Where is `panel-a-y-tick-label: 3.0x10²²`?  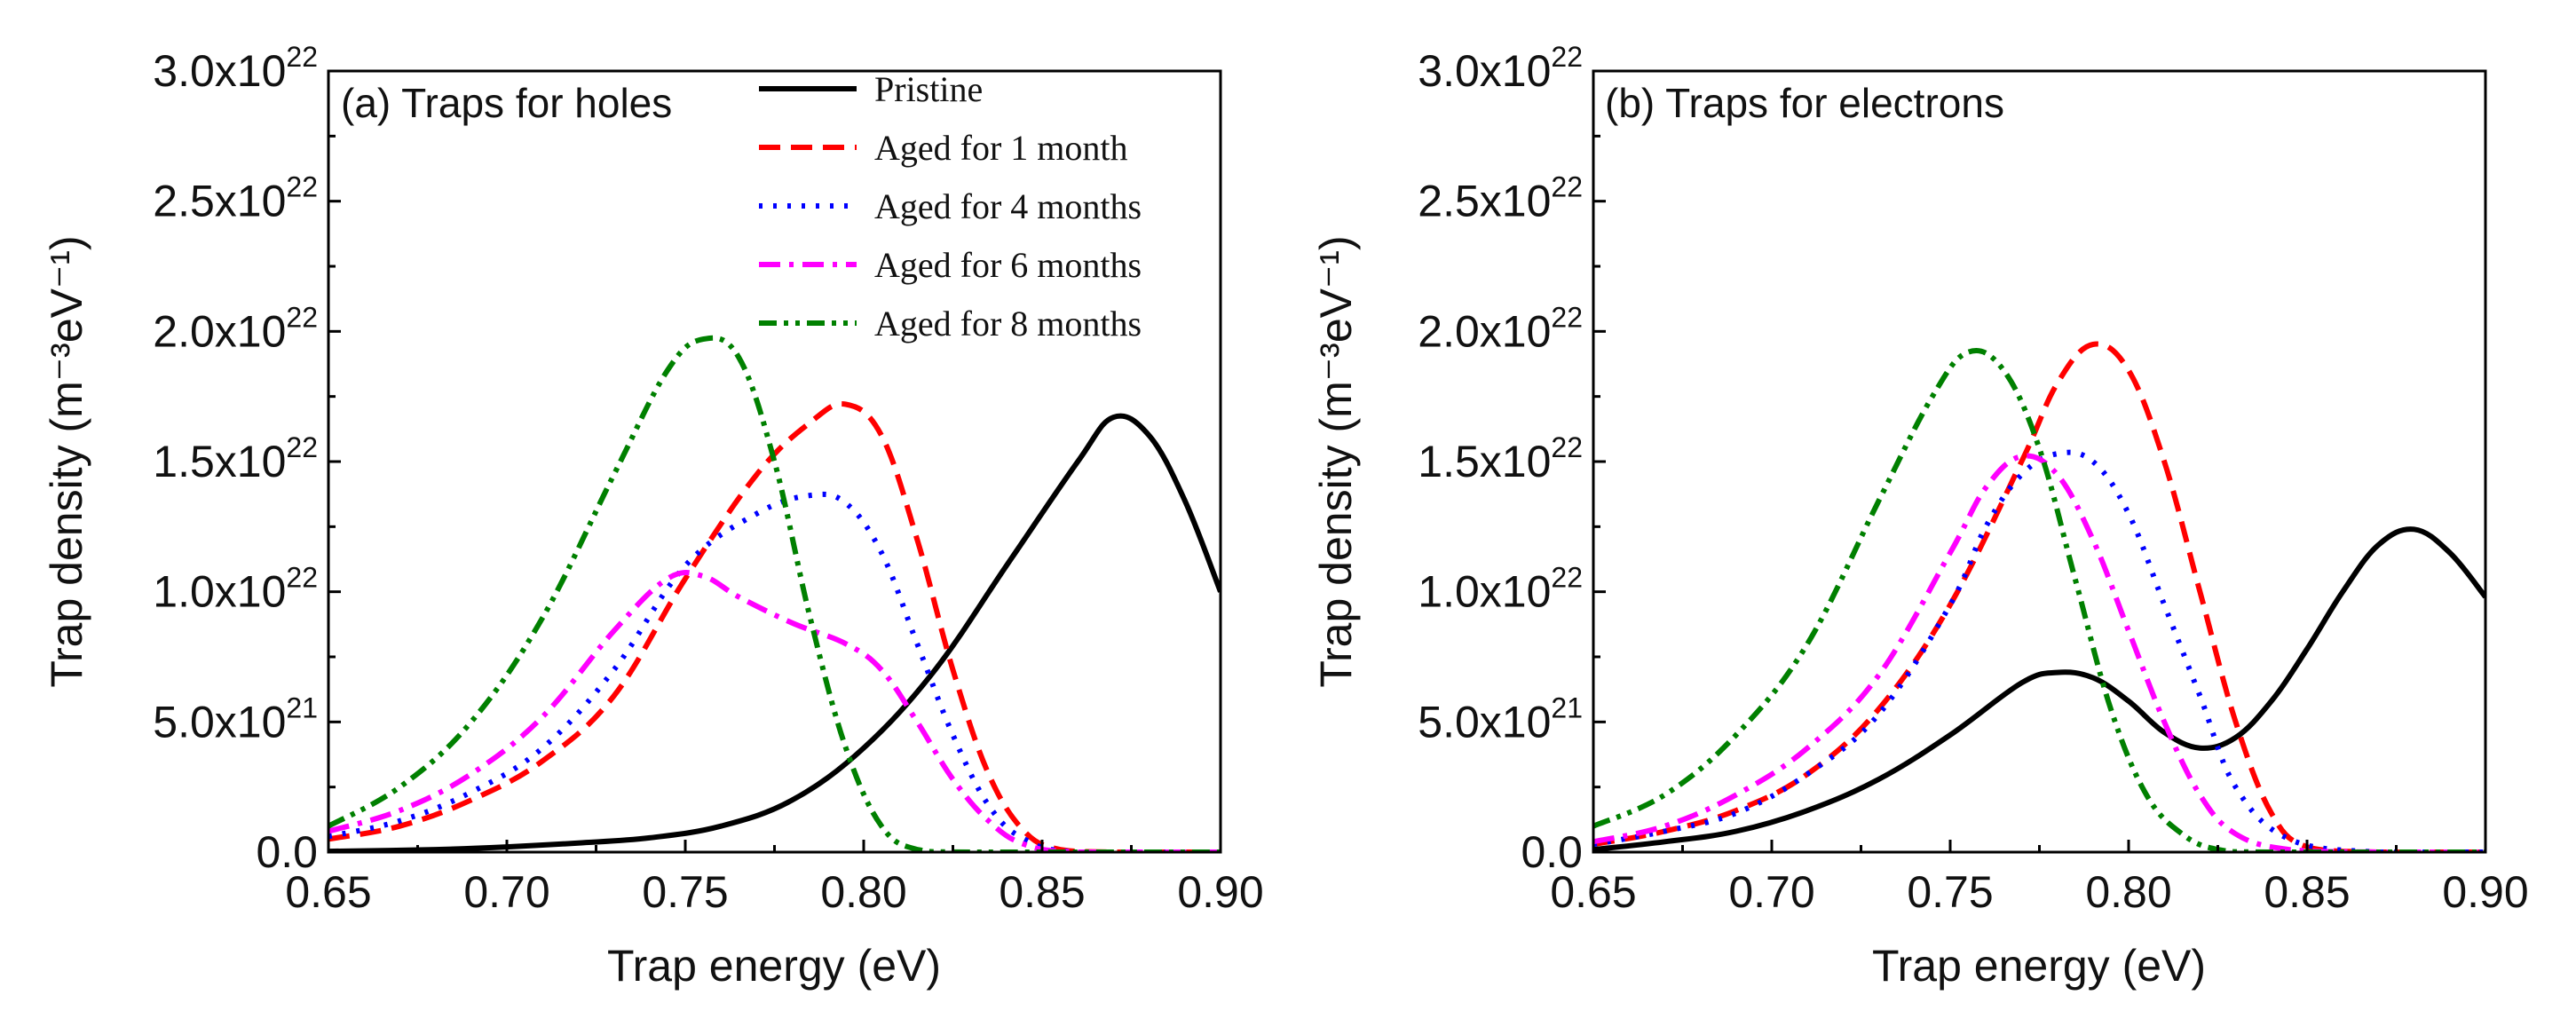
panel-a-y-tick-label: 3.0x10²² is located at coordinates (235, 68).